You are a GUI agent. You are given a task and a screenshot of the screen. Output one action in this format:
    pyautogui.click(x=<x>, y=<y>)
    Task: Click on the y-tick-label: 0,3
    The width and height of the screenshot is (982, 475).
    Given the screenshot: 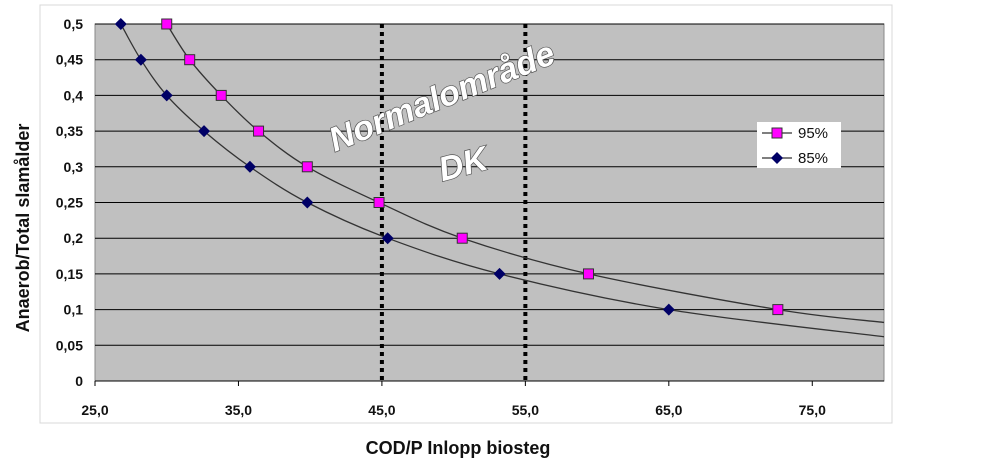 What is the action you would take?
    pyautogui.click(x=74, y=167)
    